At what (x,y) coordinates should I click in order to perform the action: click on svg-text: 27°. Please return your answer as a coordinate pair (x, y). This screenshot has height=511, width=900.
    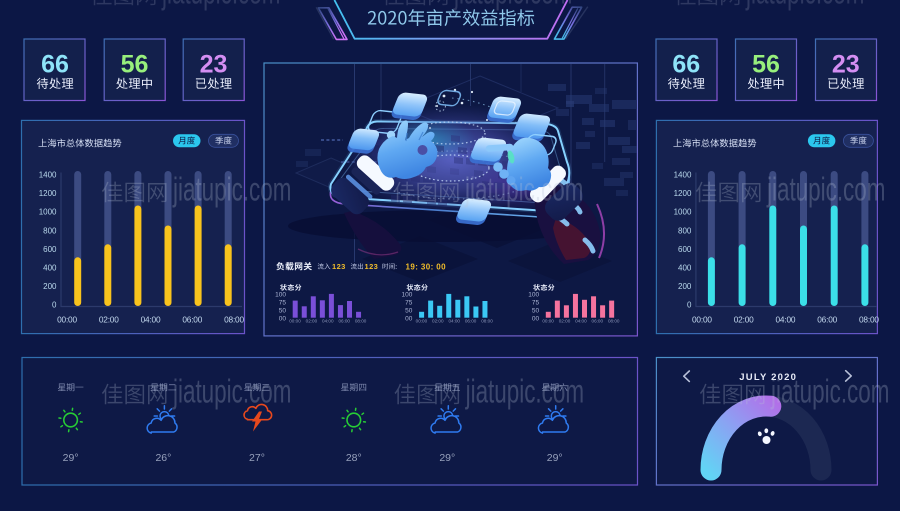
    Looking at the image, I should click on (257, 458).